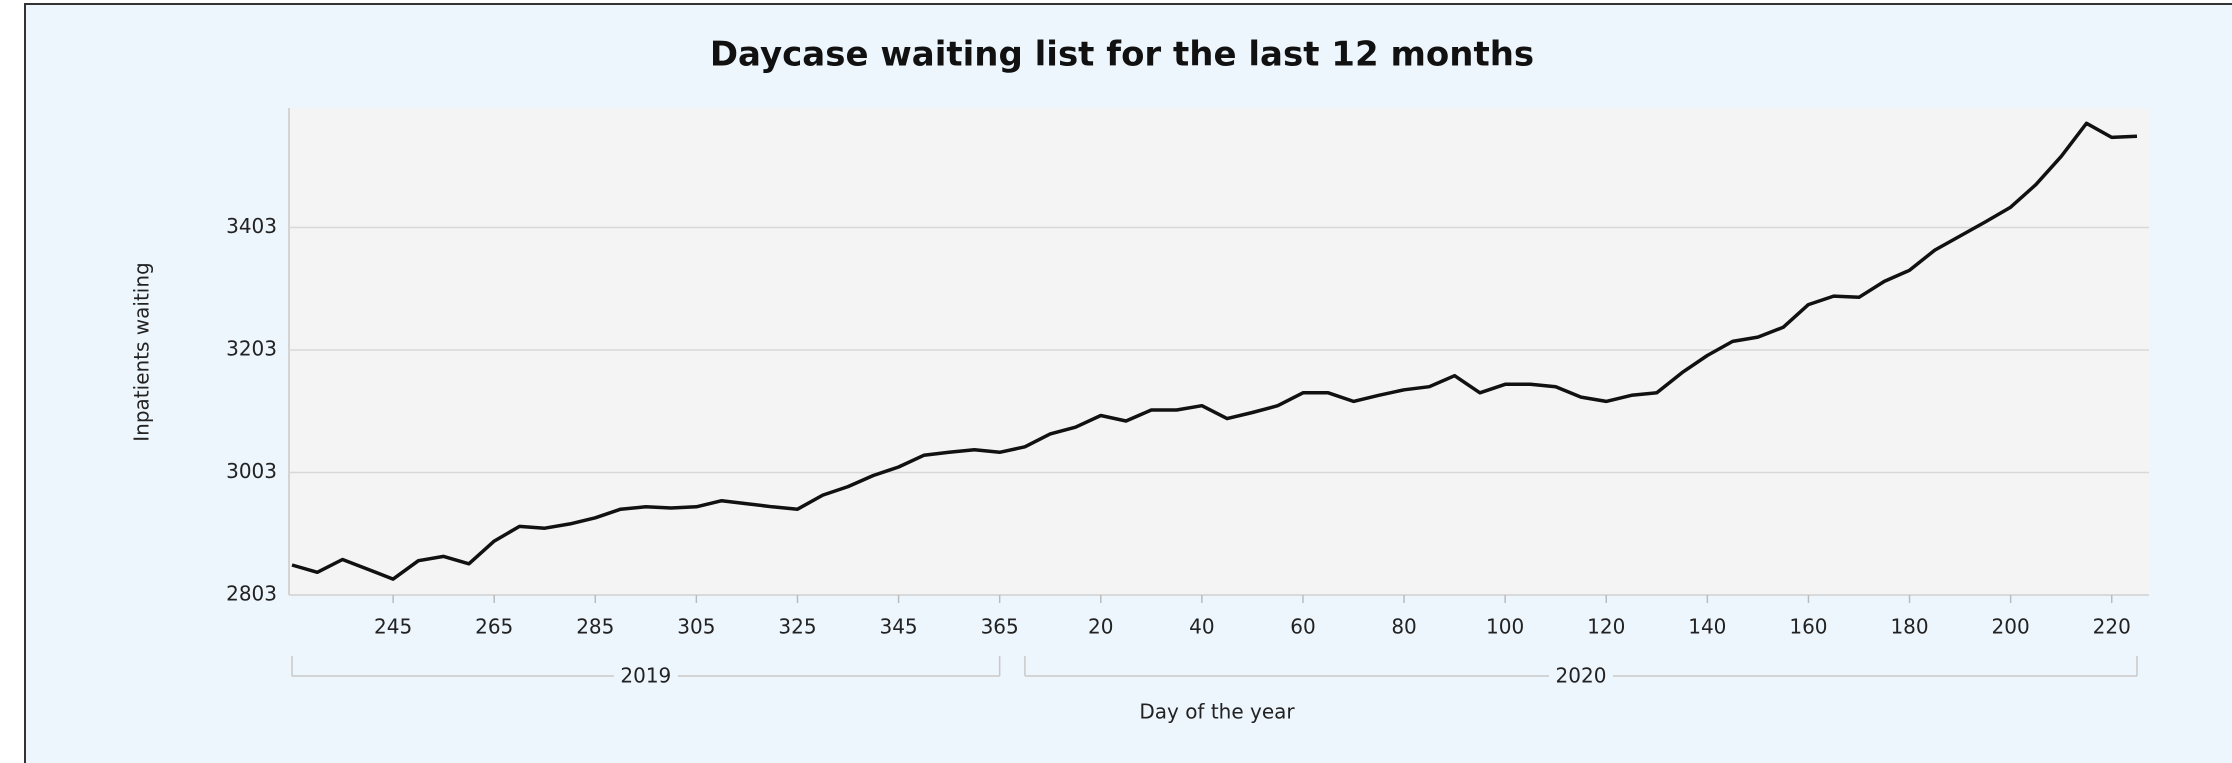 The width and height of the screenshot is (2232, 763). I want to click on x-tick-label: 40, so click(1201, 627).